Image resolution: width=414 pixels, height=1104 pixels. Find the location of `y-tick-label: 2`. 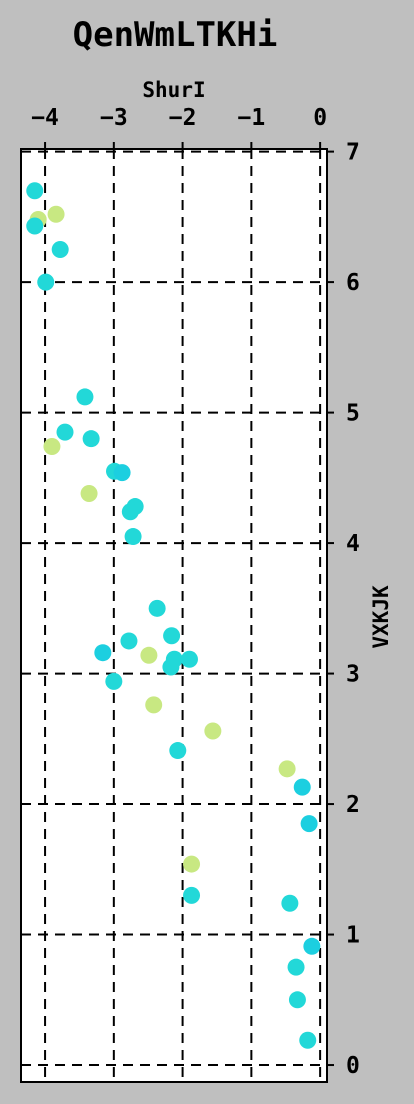

y-tick-label: 2 is located at coordinates (353, 805).